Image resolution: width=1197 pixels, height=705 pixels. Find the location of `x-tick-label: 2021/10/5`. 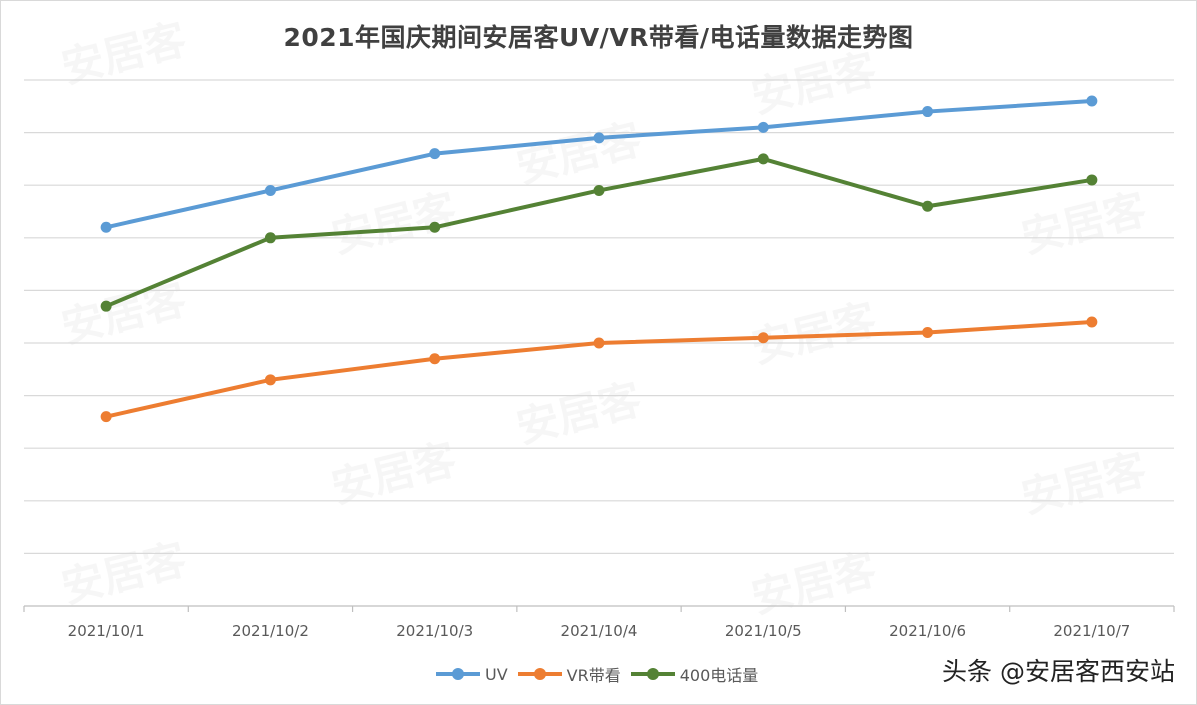

x-tick-label: 2021/10/5 is located at coordinates (763, 631).